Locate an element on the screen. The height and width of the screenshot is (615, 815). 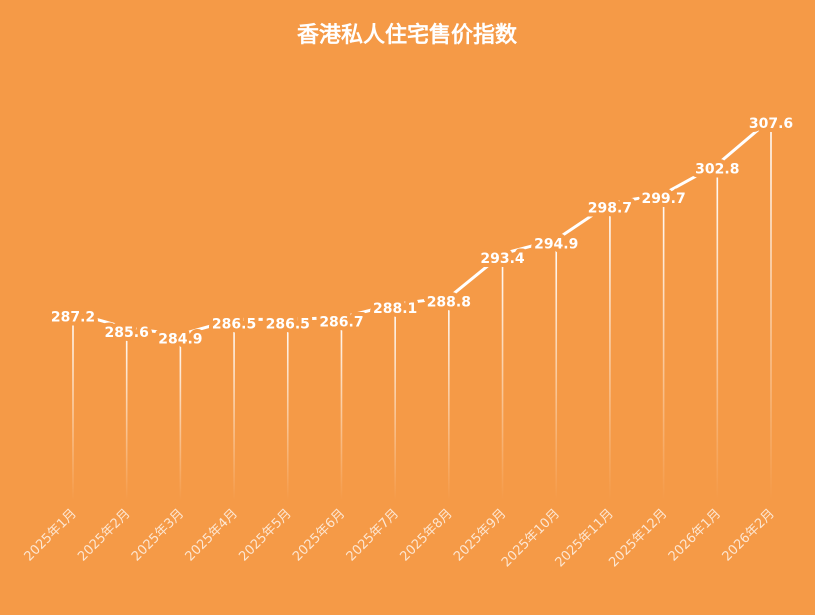
value-label: 284.9 is located at coordinates (180, 340).